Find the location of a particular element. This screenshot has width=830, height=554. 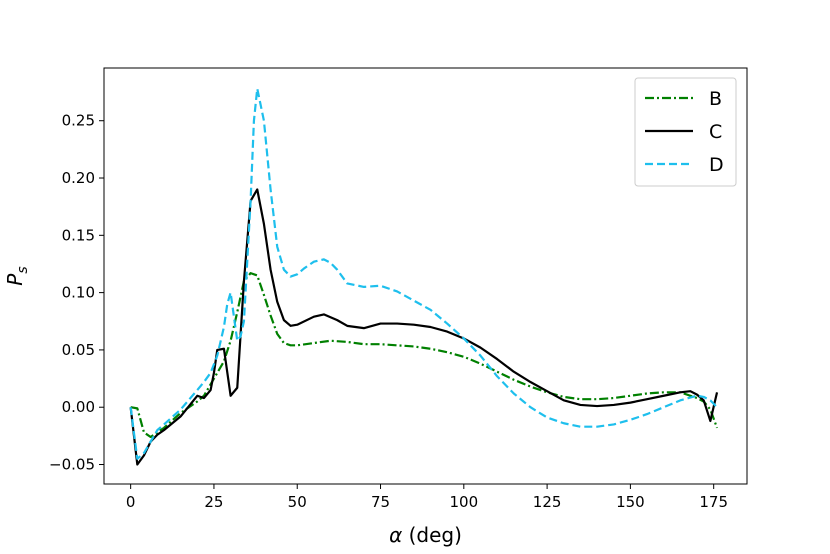

x-tick-label: 50 is located at coordinates (297, 502).